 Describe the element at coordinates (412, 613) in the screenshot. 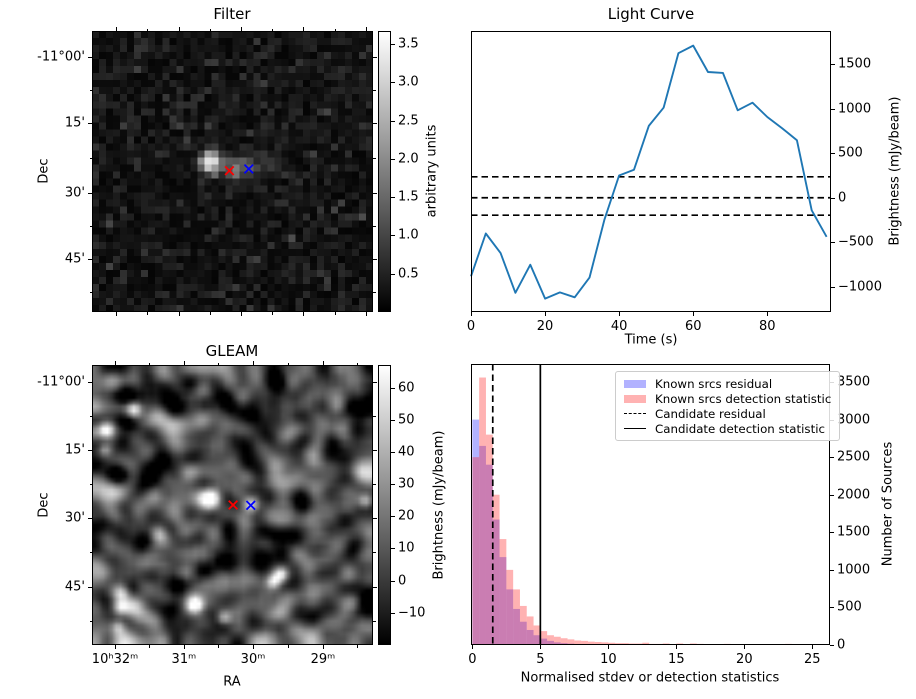

I see `tick-label: −10` at that location.